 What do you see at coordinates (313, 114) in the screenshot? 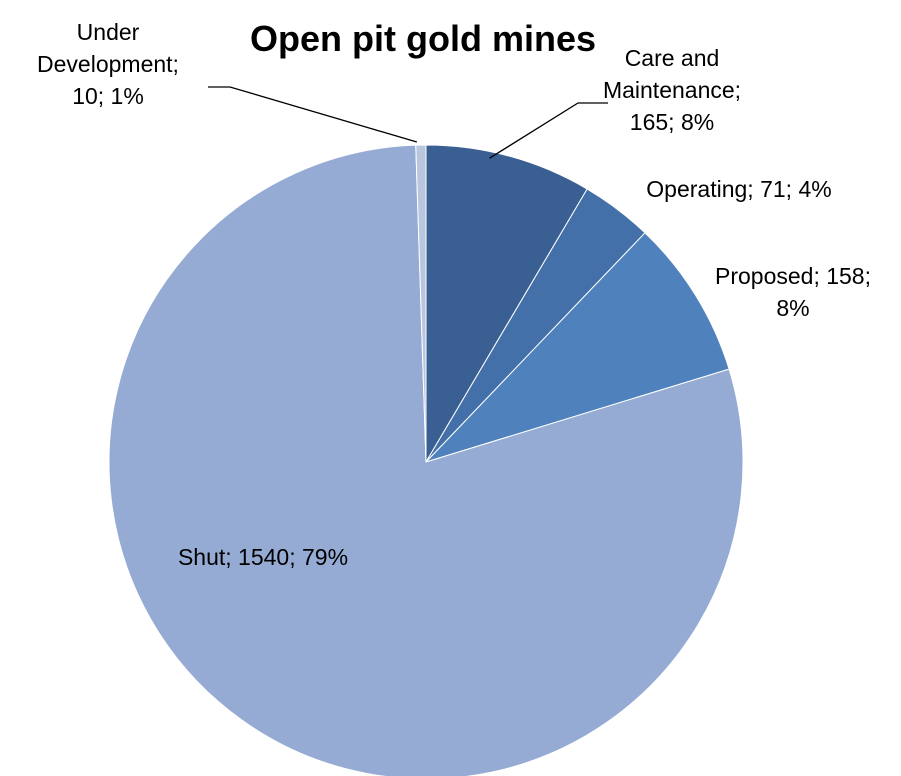
I see `leader-line-under-development` at bounding box center [313, 114].